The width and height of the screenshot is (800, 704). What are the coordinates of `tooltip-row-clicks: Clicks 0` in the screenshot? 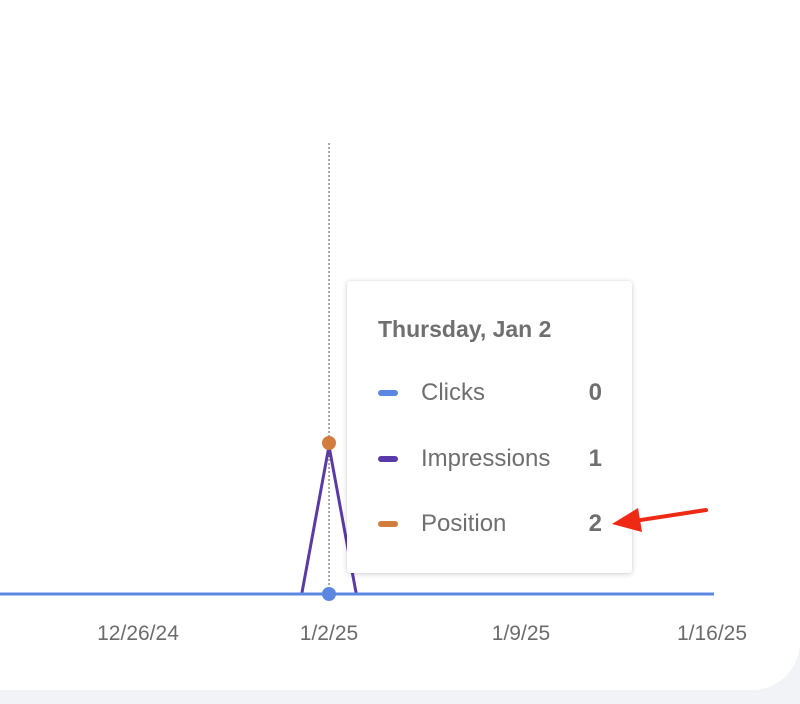 It's located at (491, 394).